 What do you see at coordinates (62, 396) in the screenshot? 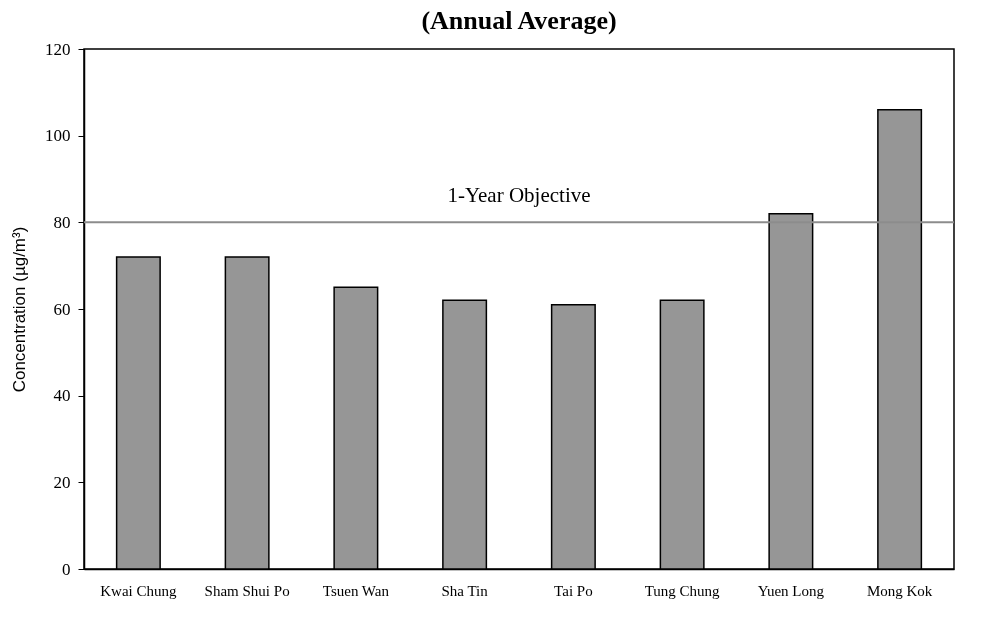
I see `y-tick-label: 40` at bounding box center [62, 396].